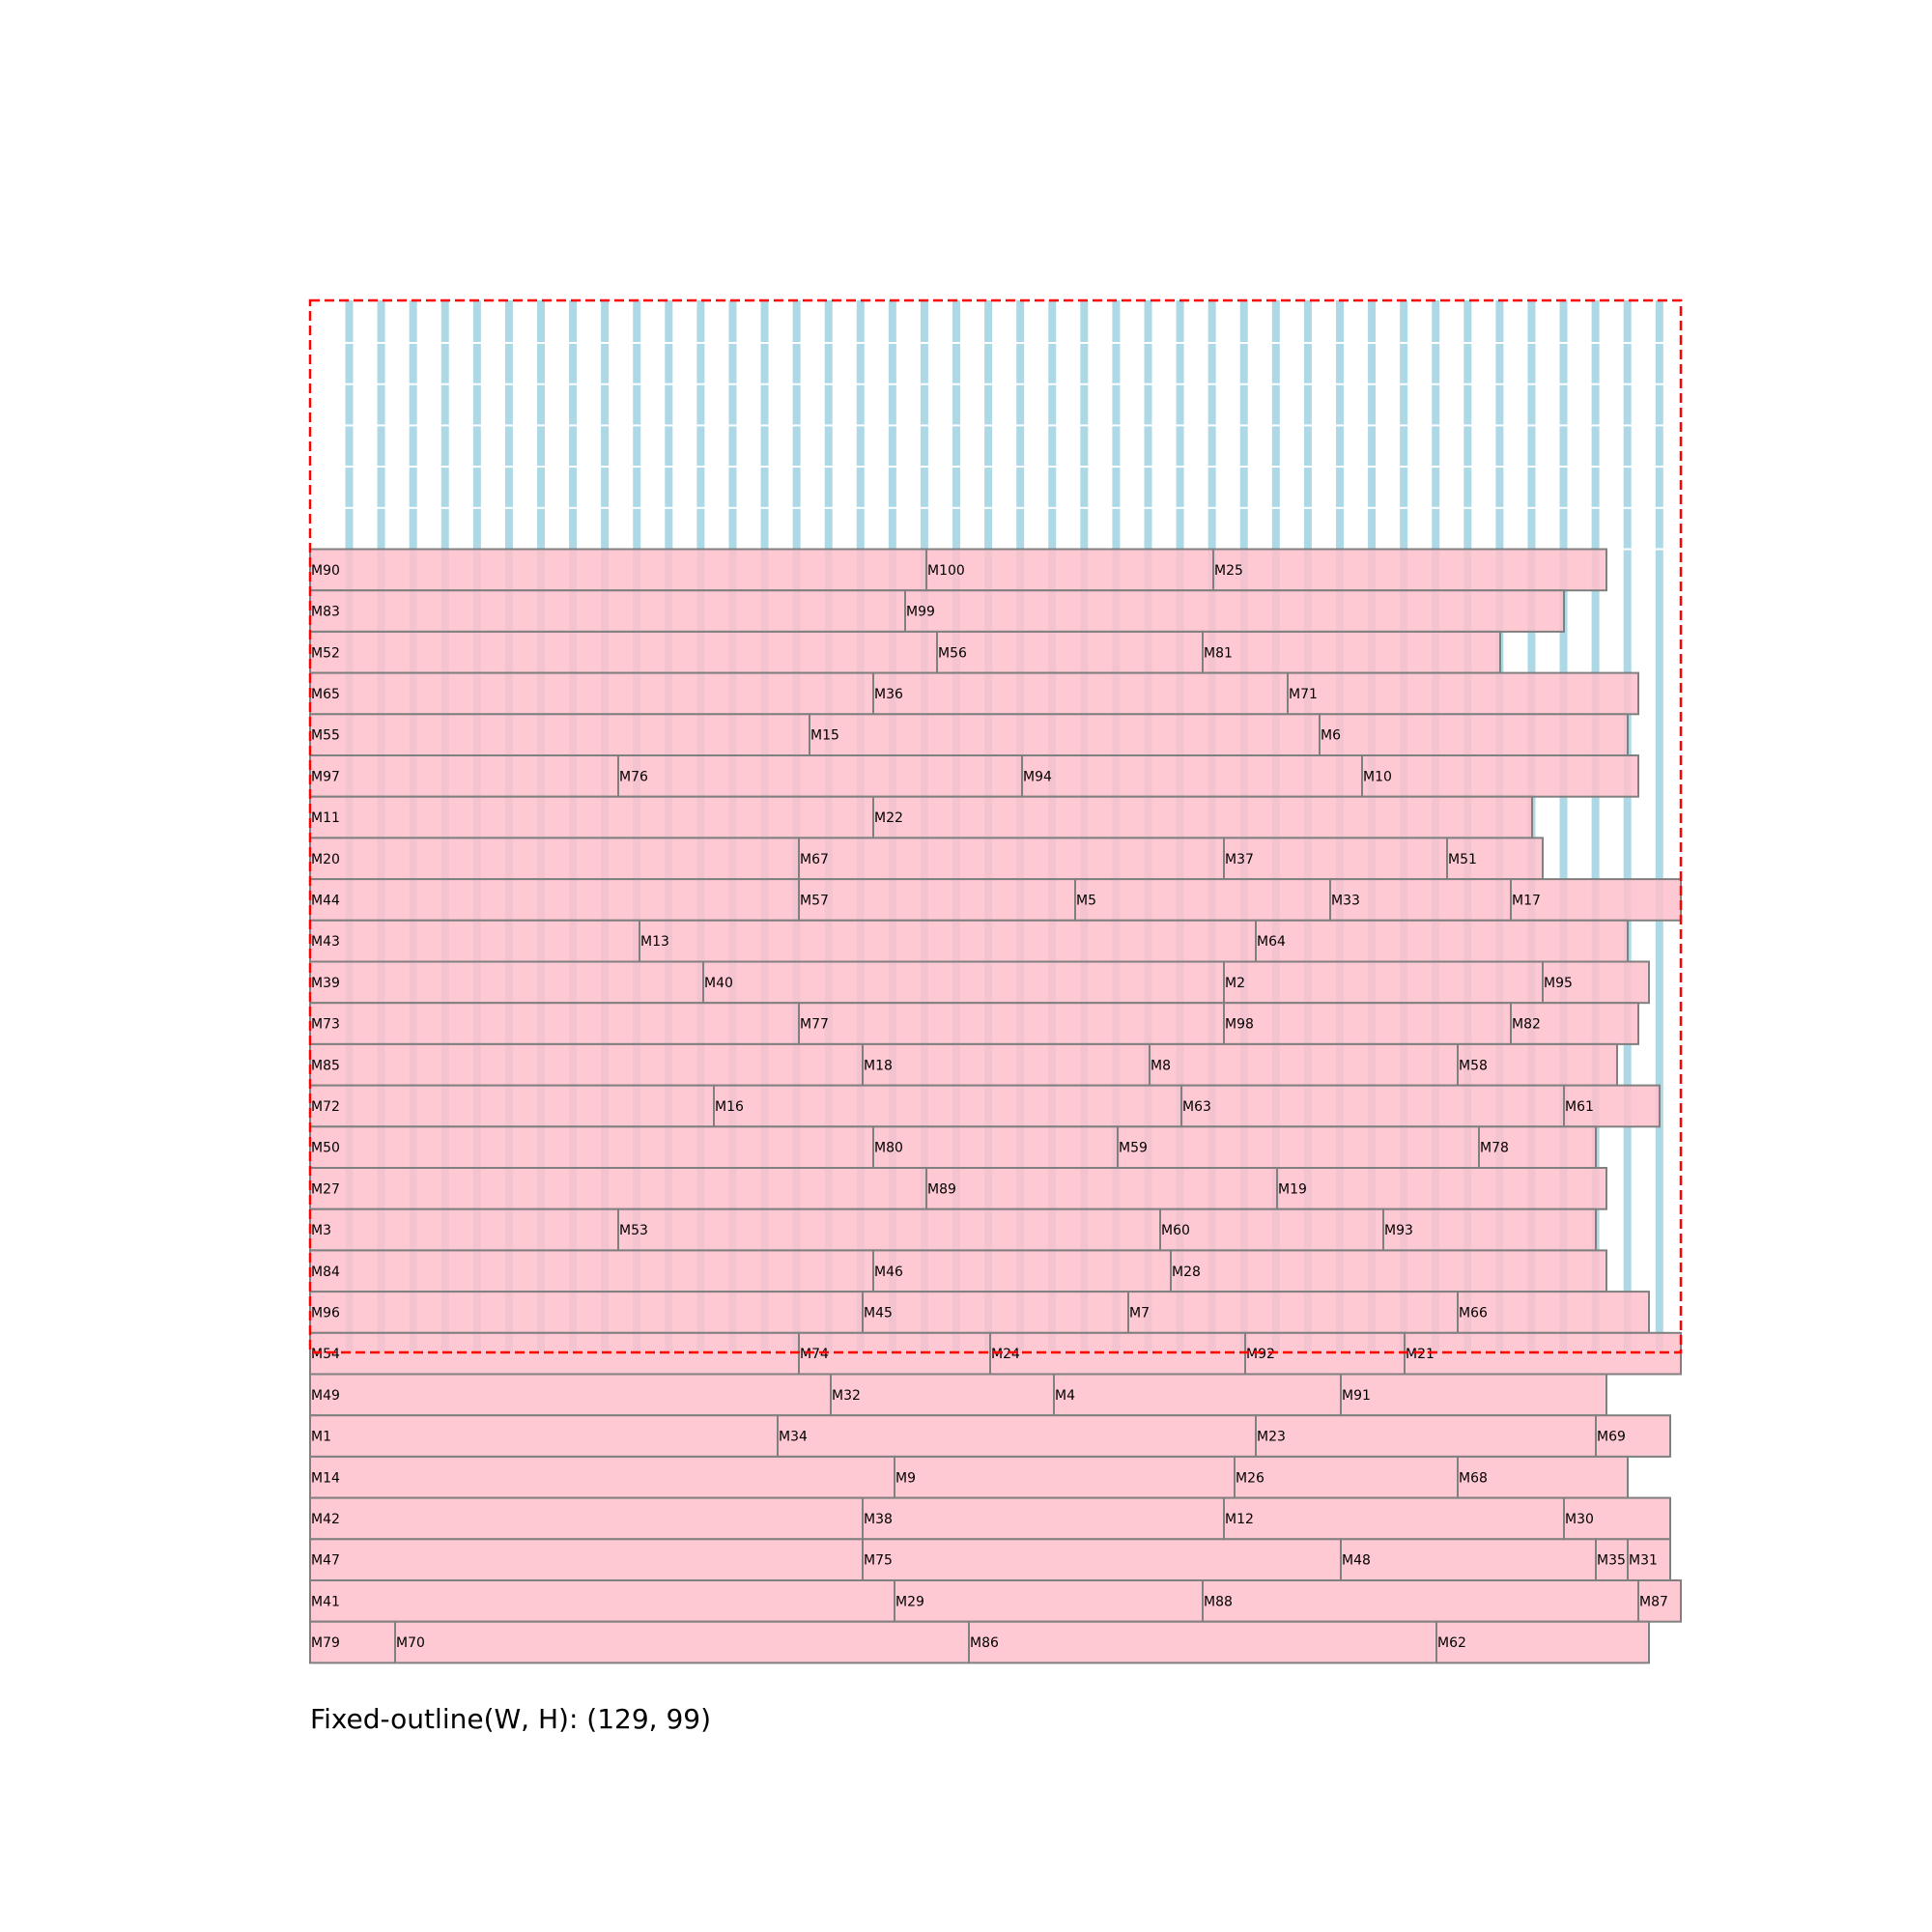 This screenshot has height=1932, width=1932. Describe the element at coordinates (1102, 1560) in the screenshot. I see `module-m75: M75` at that location.